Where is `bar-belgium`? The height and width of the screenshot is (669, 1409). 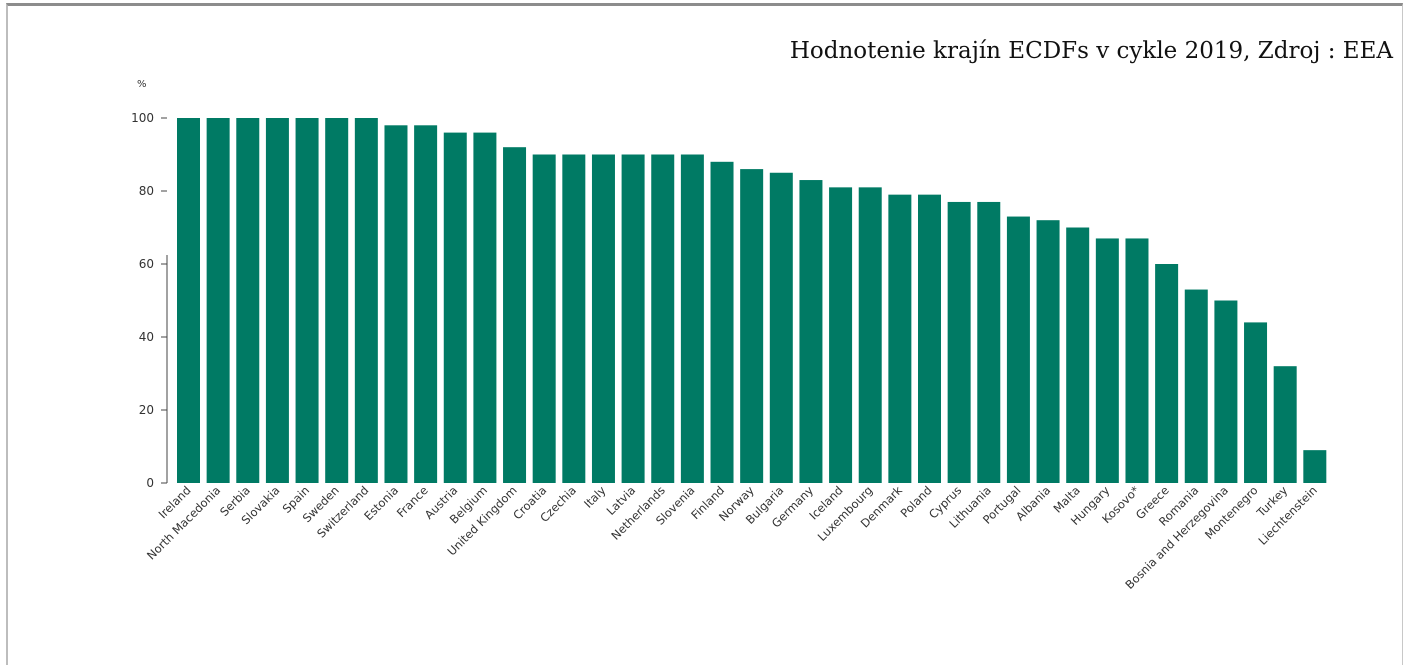
bar-belgium is located at coordinates (485, 307).